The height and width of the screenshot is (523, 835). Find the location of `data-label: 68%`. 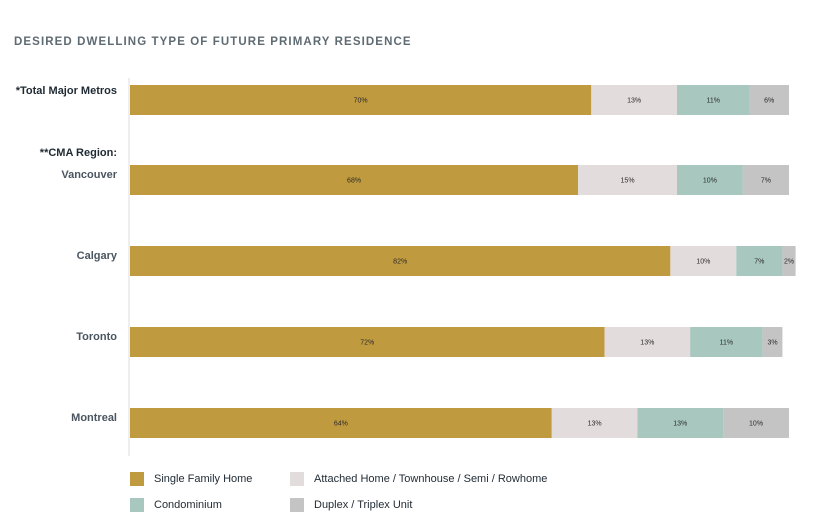

data-label: 68% is located at coordinates (354, 181).